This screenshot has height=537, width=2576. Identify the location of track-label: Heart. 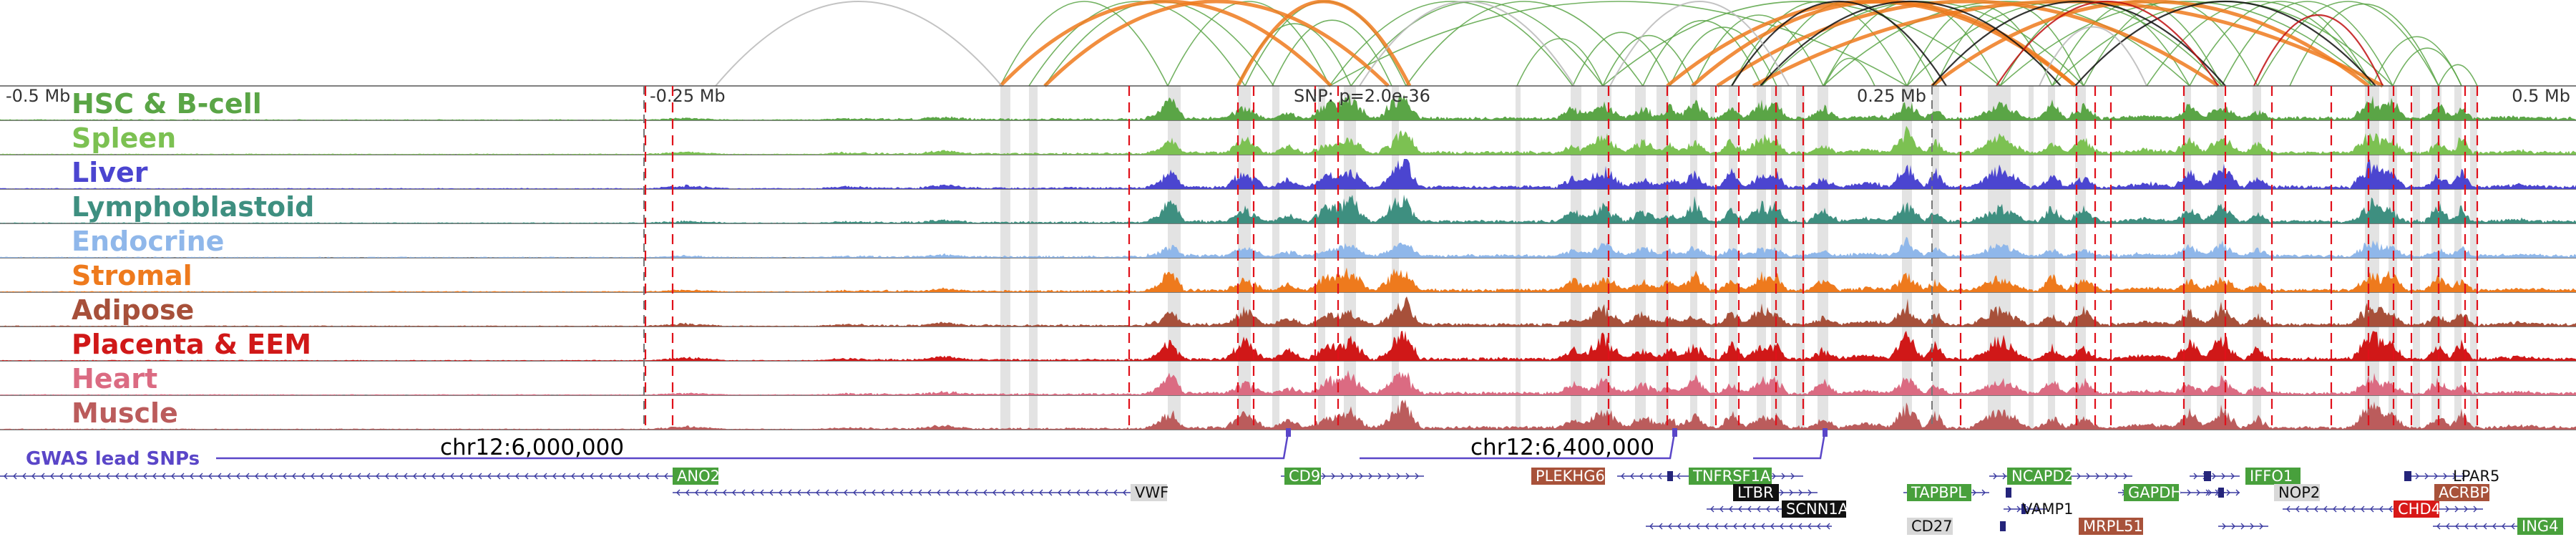
(114, 379).